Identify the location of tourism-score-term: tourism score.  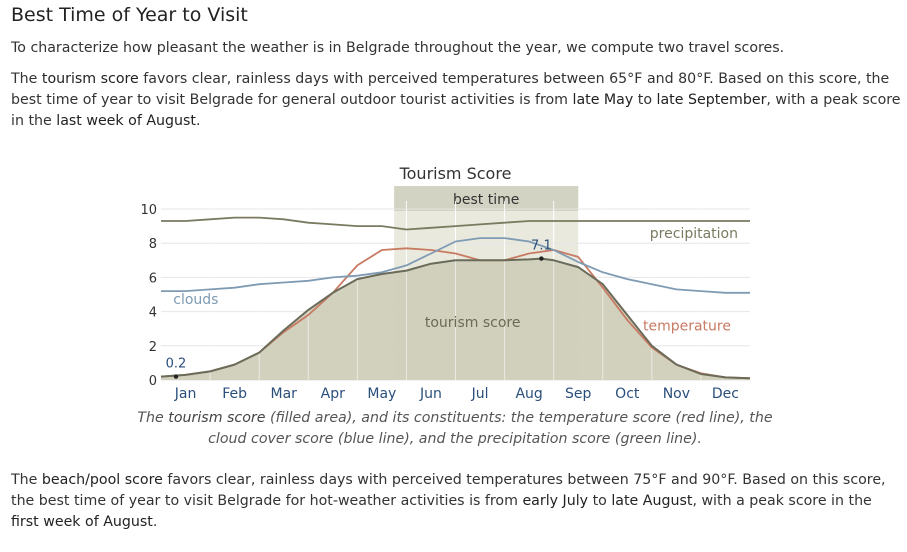
(90, 79).